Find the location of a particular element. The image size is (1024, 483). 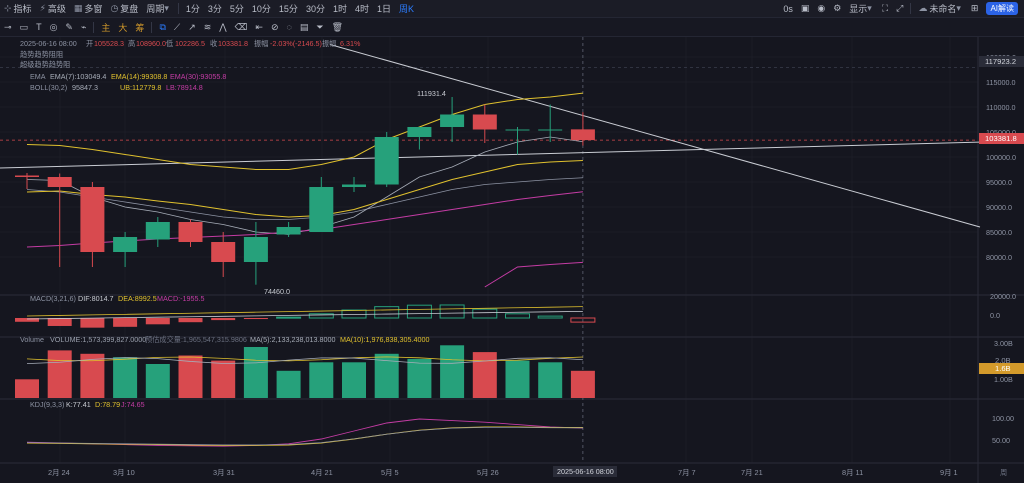

kdj-tick-0: 100.00 is located at coordinates (1003, 418).